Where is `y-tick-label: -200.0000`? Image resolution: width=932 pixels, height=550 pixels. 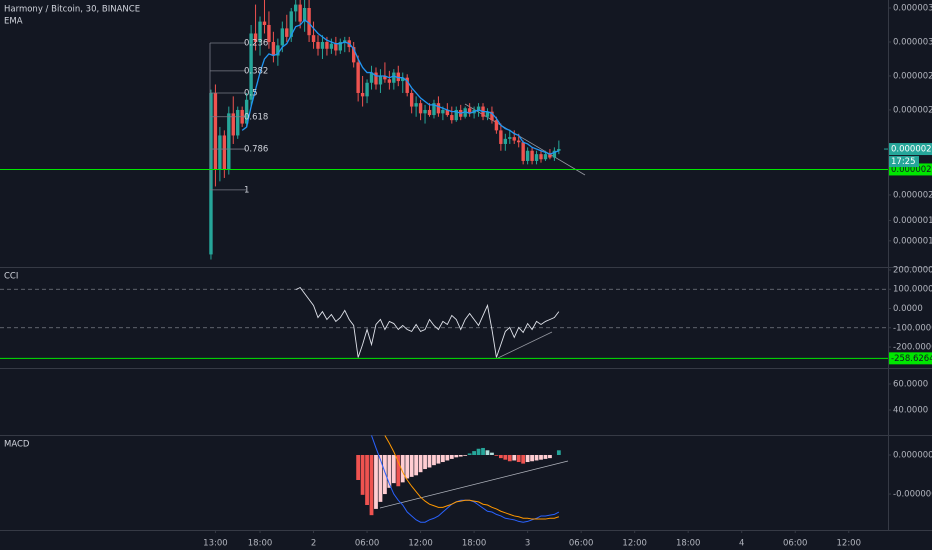
y-tick-label: -200.0000 is located at coordinates (912, 348).